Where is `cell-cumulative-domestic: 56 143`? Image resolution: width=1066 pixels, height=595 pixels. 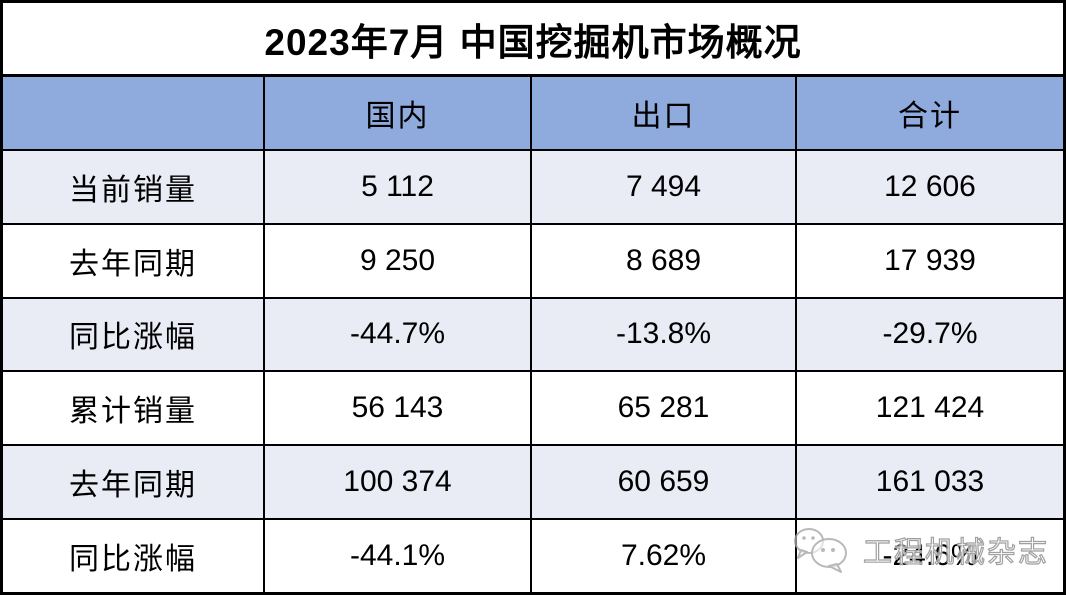 cell-cumulative-domestic: 56 143 is located at coordinates (397, 408).